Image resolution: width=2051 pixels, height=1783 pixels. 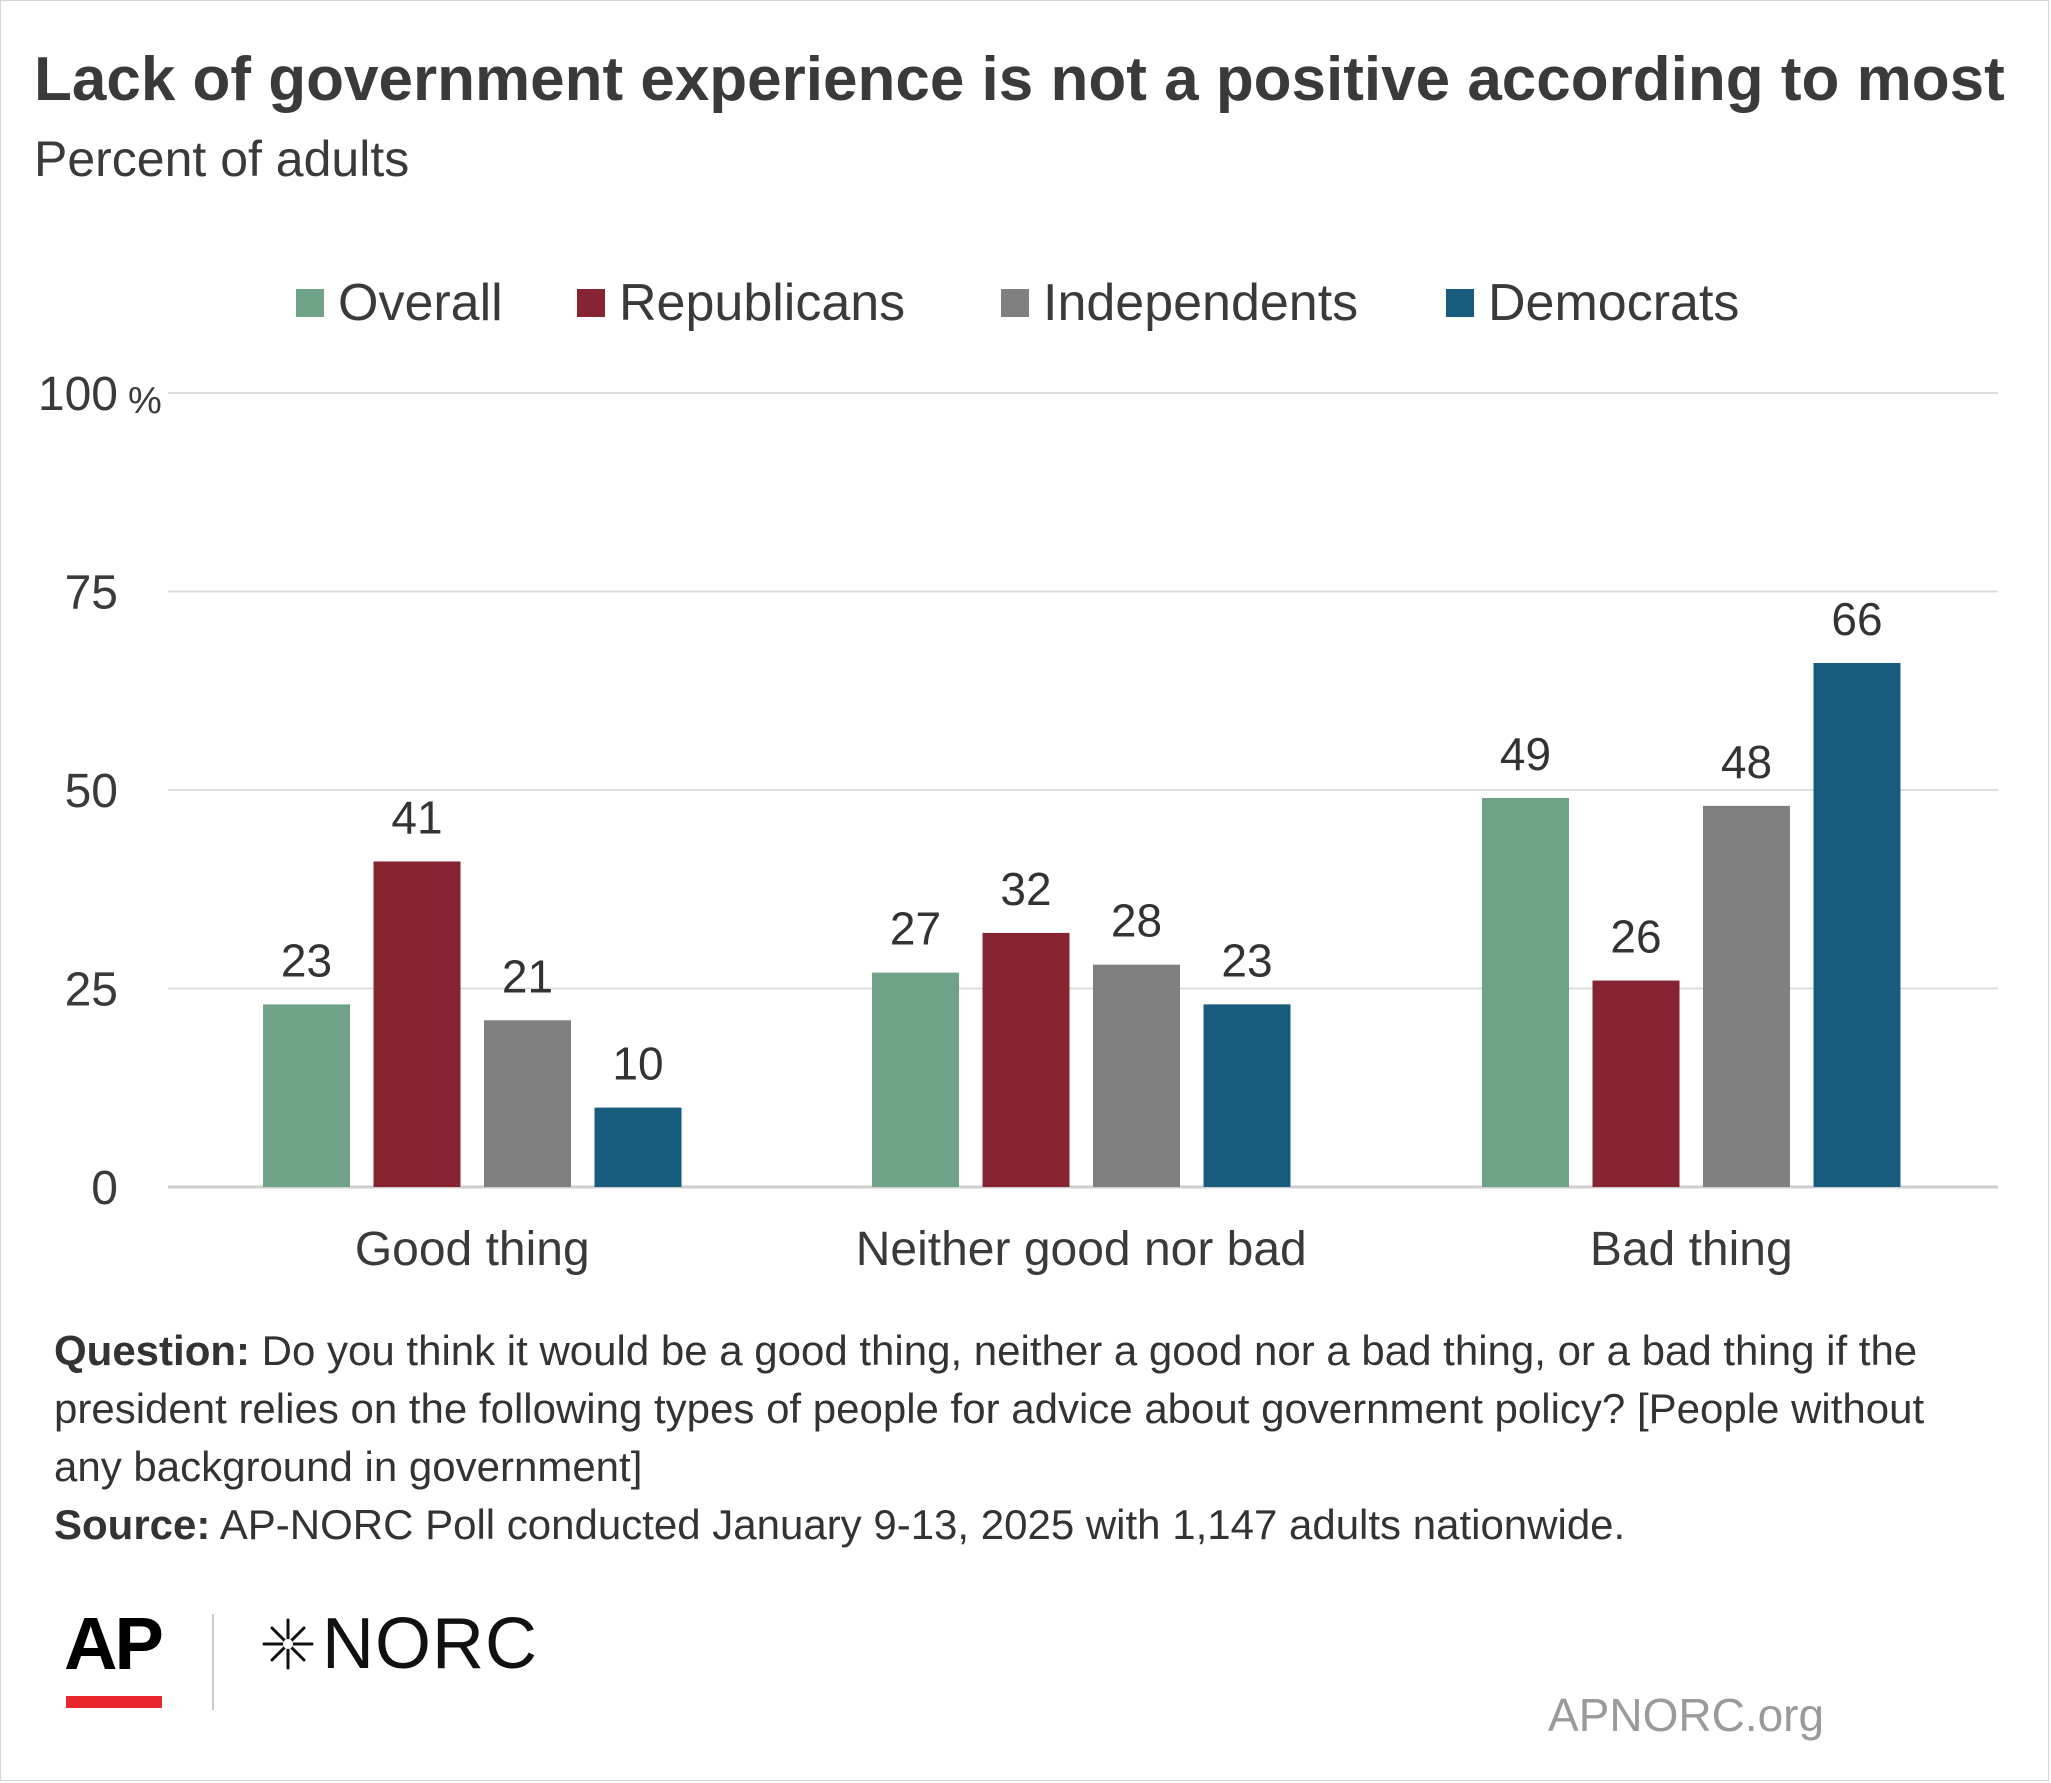 What do you see at coordinates (1136, 921) in the screenshot?
I see `data-label: 28` at bounding box center [1136, 921].